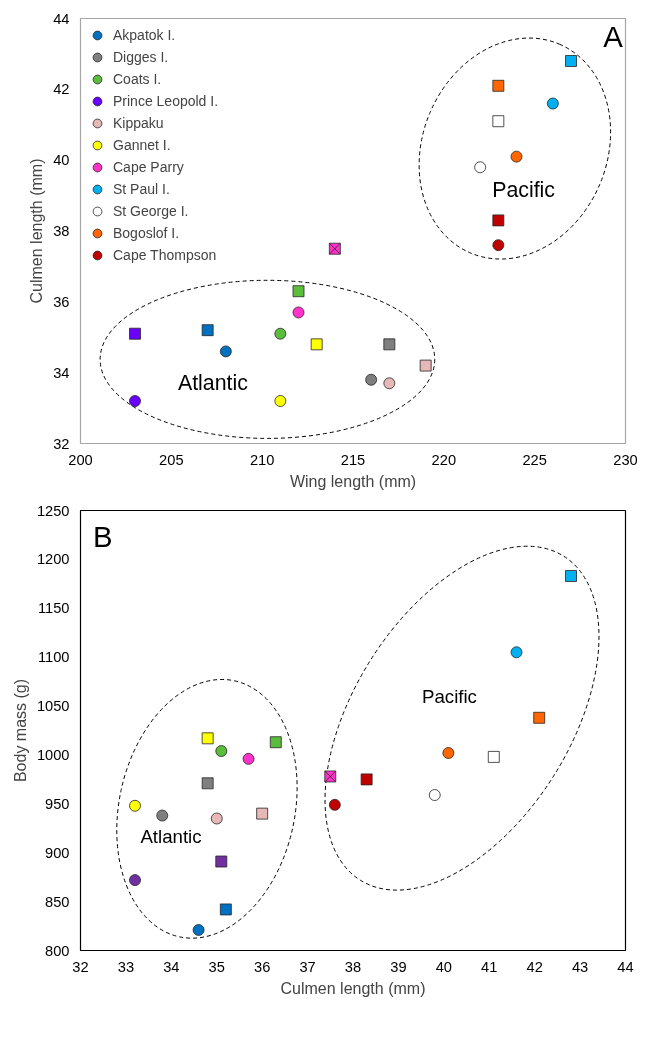 This screenshot has height=1059, width=653. Describe the element at coordinates (61, 231) in the screenshot. I see `y-tick-label: 38` at that location.